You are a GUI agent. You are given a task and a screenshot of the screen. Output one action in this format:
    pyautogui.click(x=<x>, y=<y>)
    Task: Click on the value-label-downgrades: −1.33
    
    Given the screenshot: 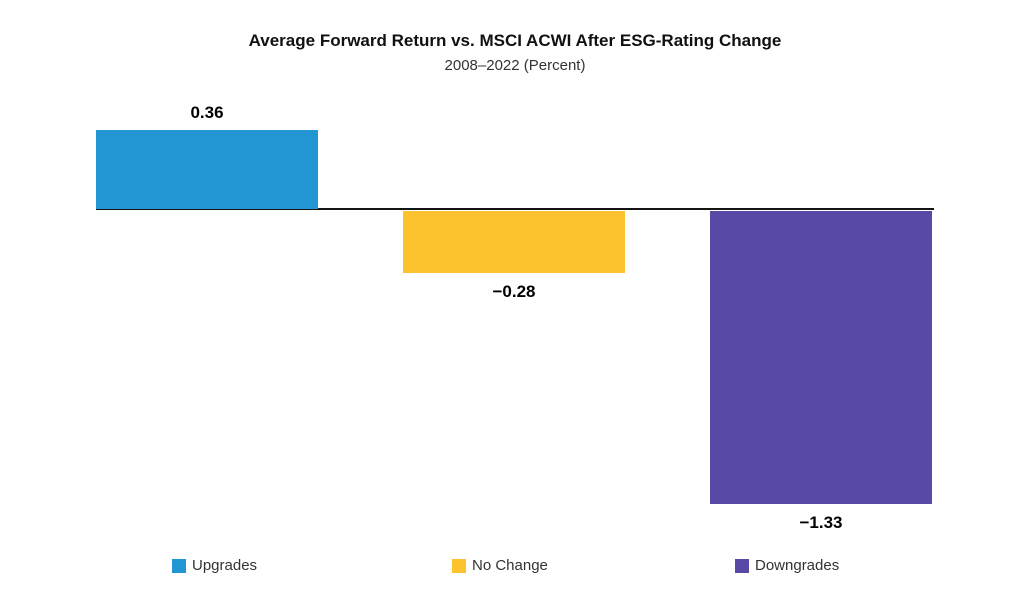 What is the action you would take?
    pyautogui.click(x=821, y=522)
    